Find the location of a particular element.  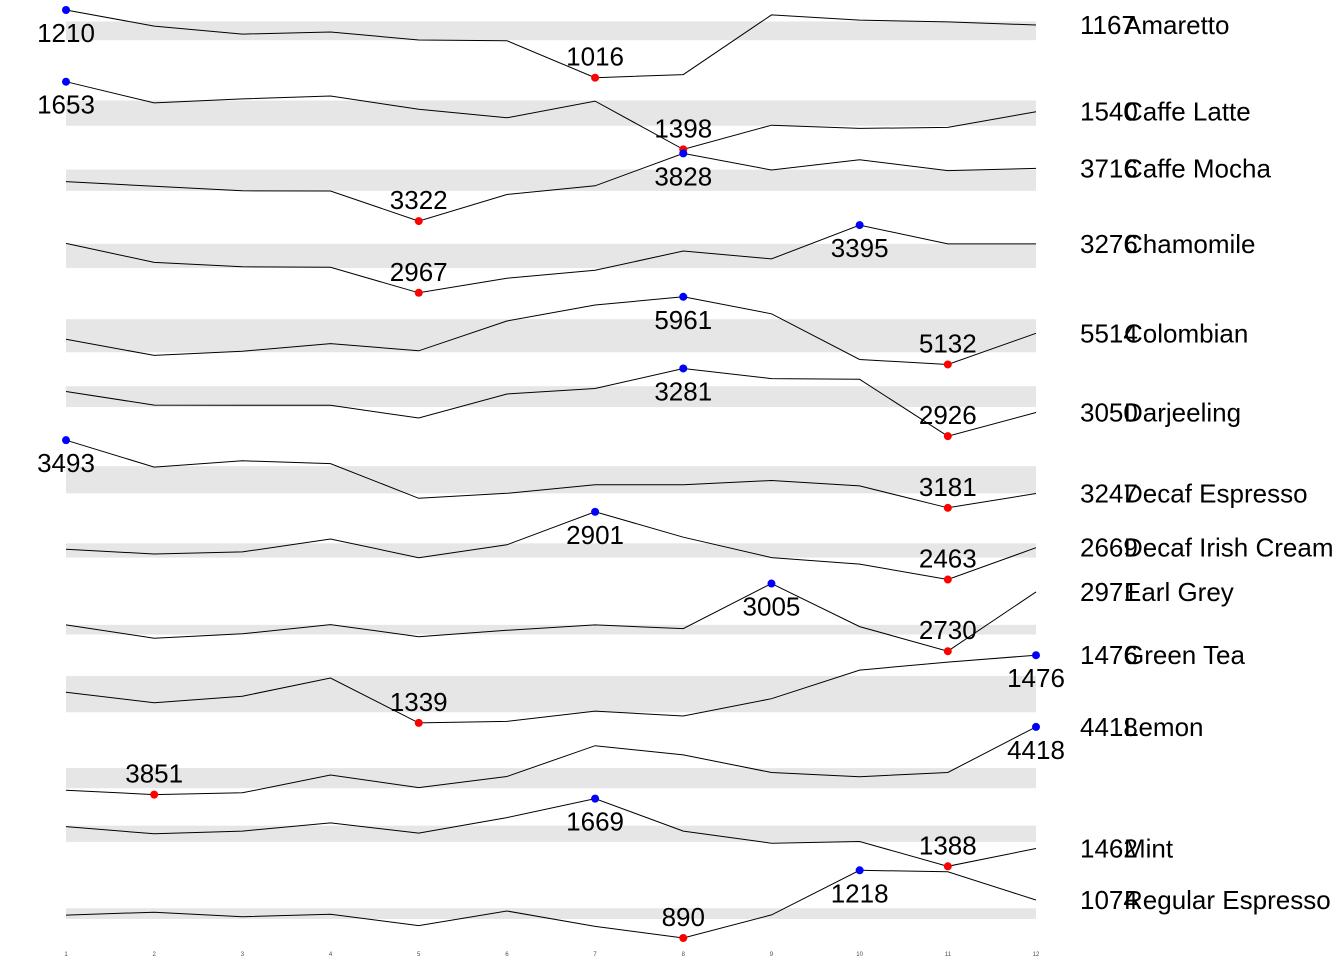

min-data-label: 2730 is located at coordinates (948, 630).